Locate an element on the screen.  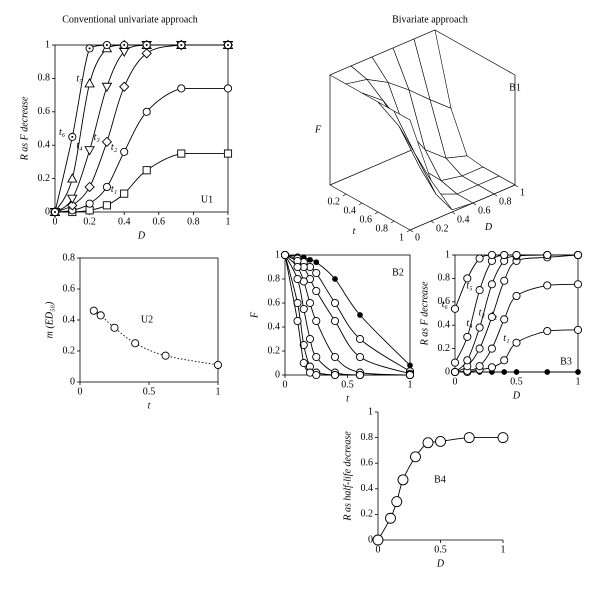
panel-label: B2 is located at coordinates (398, 272).